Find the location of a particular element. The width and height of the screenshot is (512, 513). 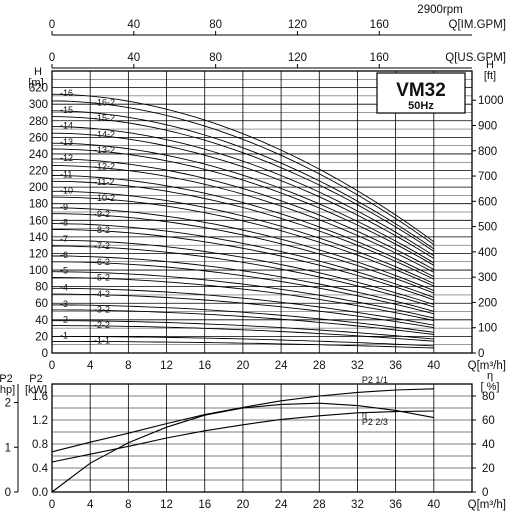

stage-label-left: -13 is located at coordinates (66, 142).